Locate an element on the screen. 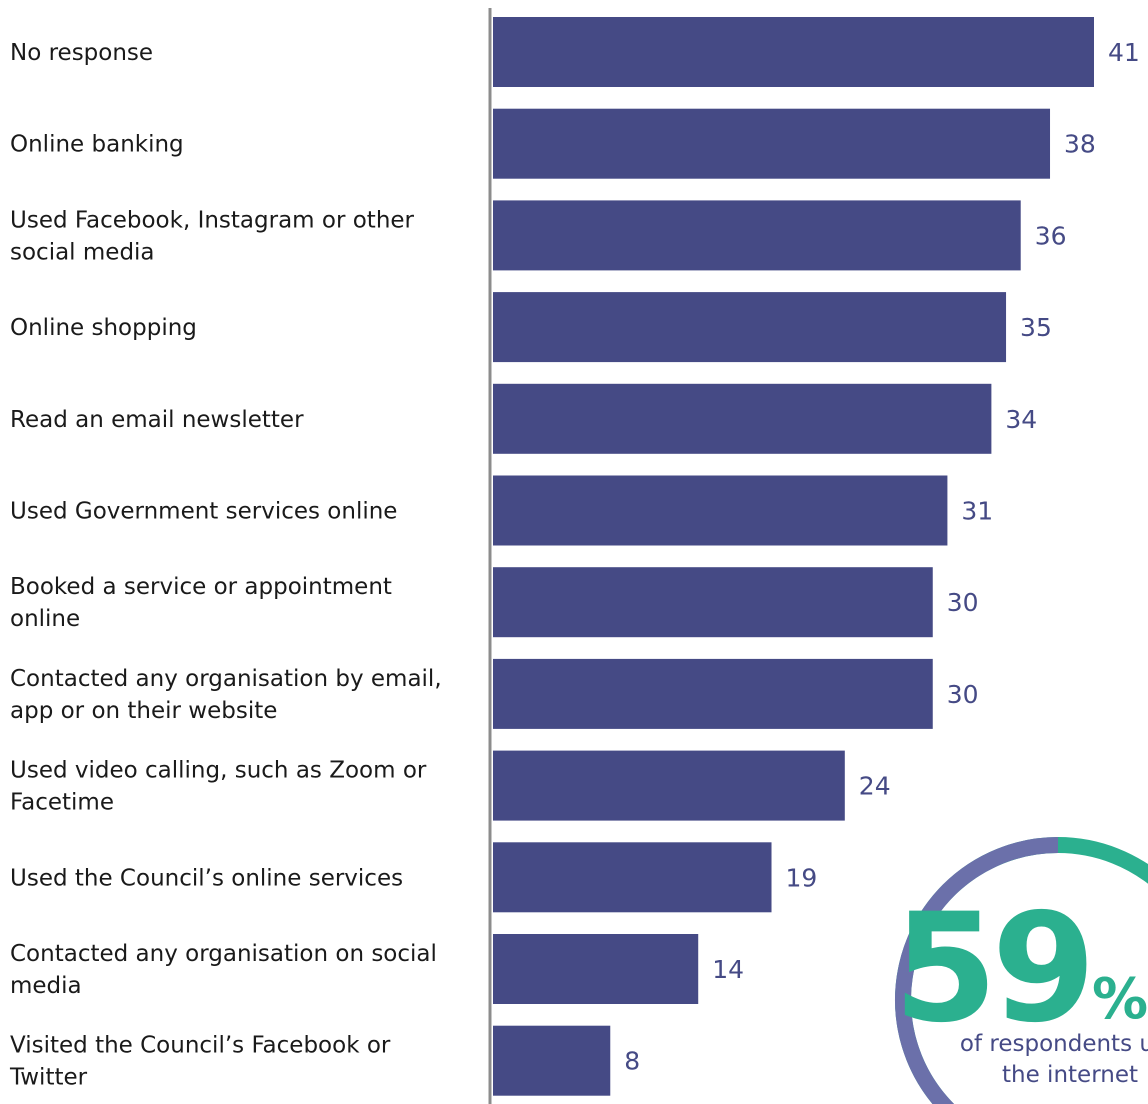  category-label: social media is located at coordinates (82, 252).